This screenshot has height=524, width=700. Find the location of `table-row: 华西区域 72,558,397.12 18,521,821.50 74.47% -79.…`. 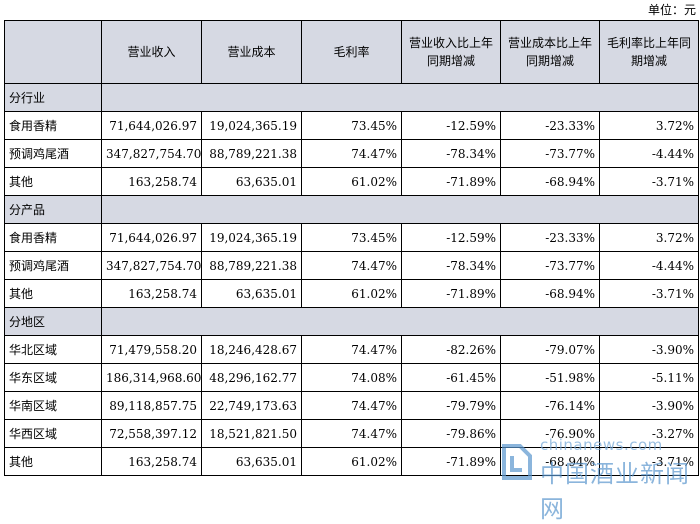

table-row: 华西区域 72,558,397.12 18,521,821.50 74.47% -79.… is located at coordinates (351, 433).